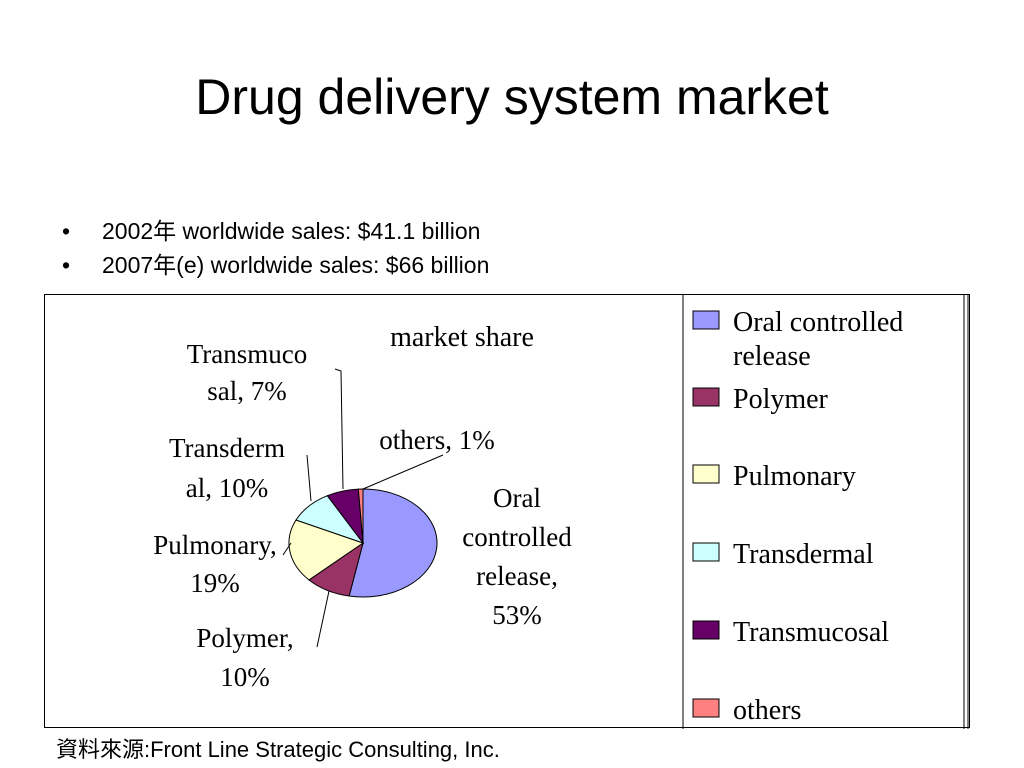  I want to click on slide-title: Drug delivery system market, so click(512, 97).